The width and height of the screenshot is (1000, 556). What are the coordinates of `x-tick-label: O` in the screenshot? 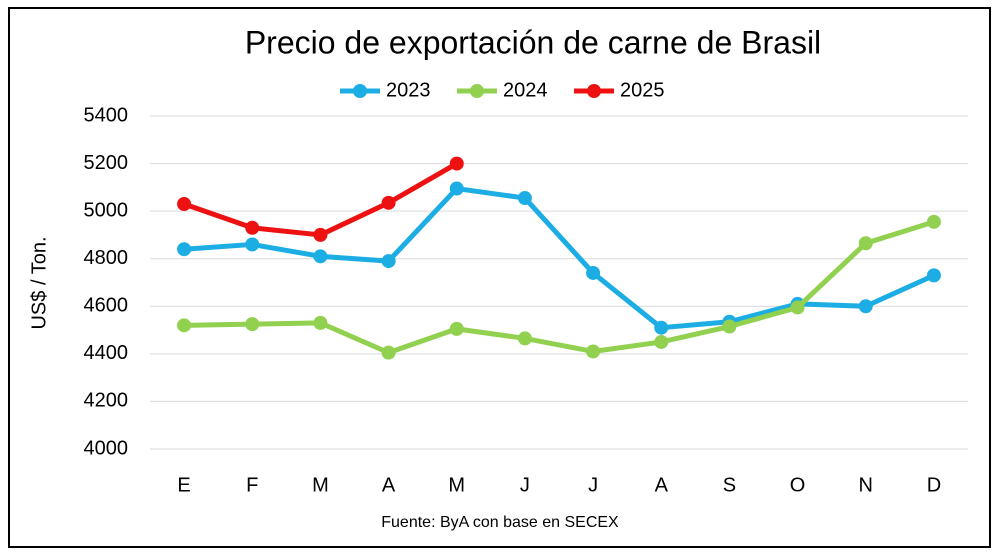 It's located at (798, 485).